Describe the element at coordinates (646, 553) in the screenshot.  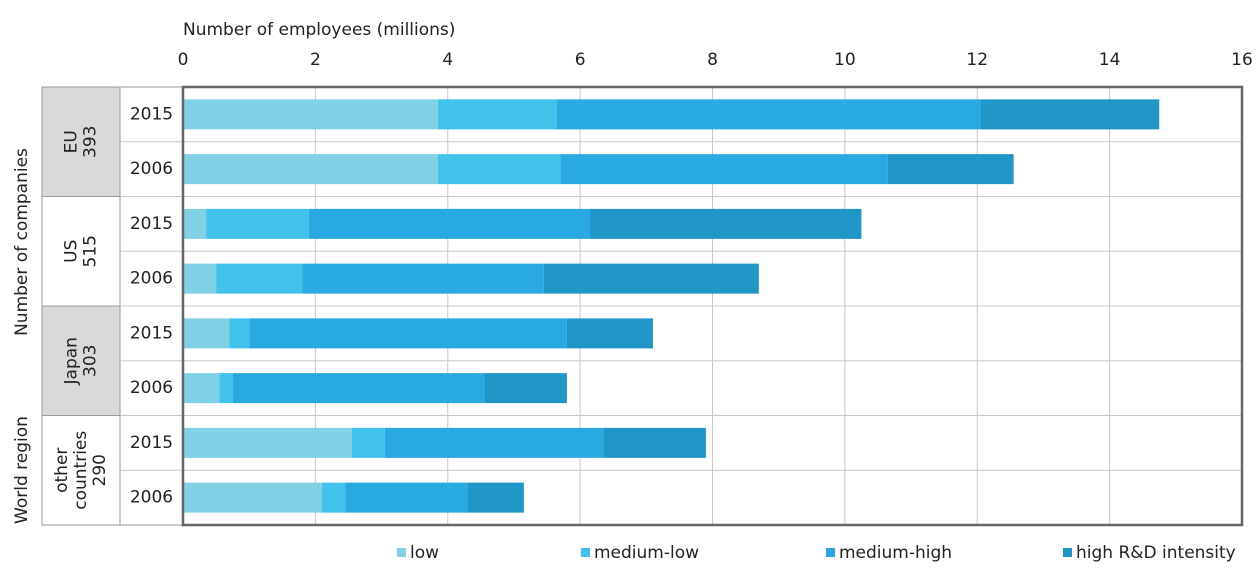
I see `legend-label: medium-low` at that location.